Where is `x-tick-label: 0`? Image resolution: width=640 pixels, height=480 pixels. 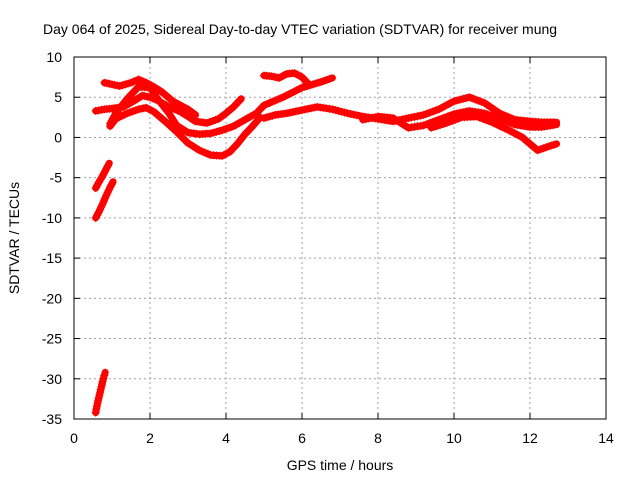
x-tick-label: 0 is located at coordinates (74, 438).